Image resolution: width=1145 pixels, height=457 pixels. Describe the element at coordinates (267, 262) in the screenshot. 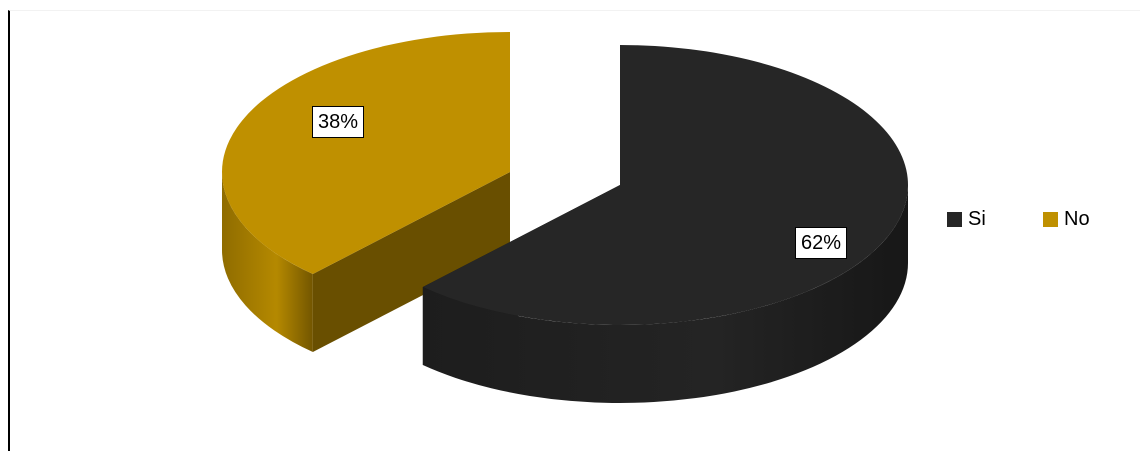

I see `slice-no-side` at that location.